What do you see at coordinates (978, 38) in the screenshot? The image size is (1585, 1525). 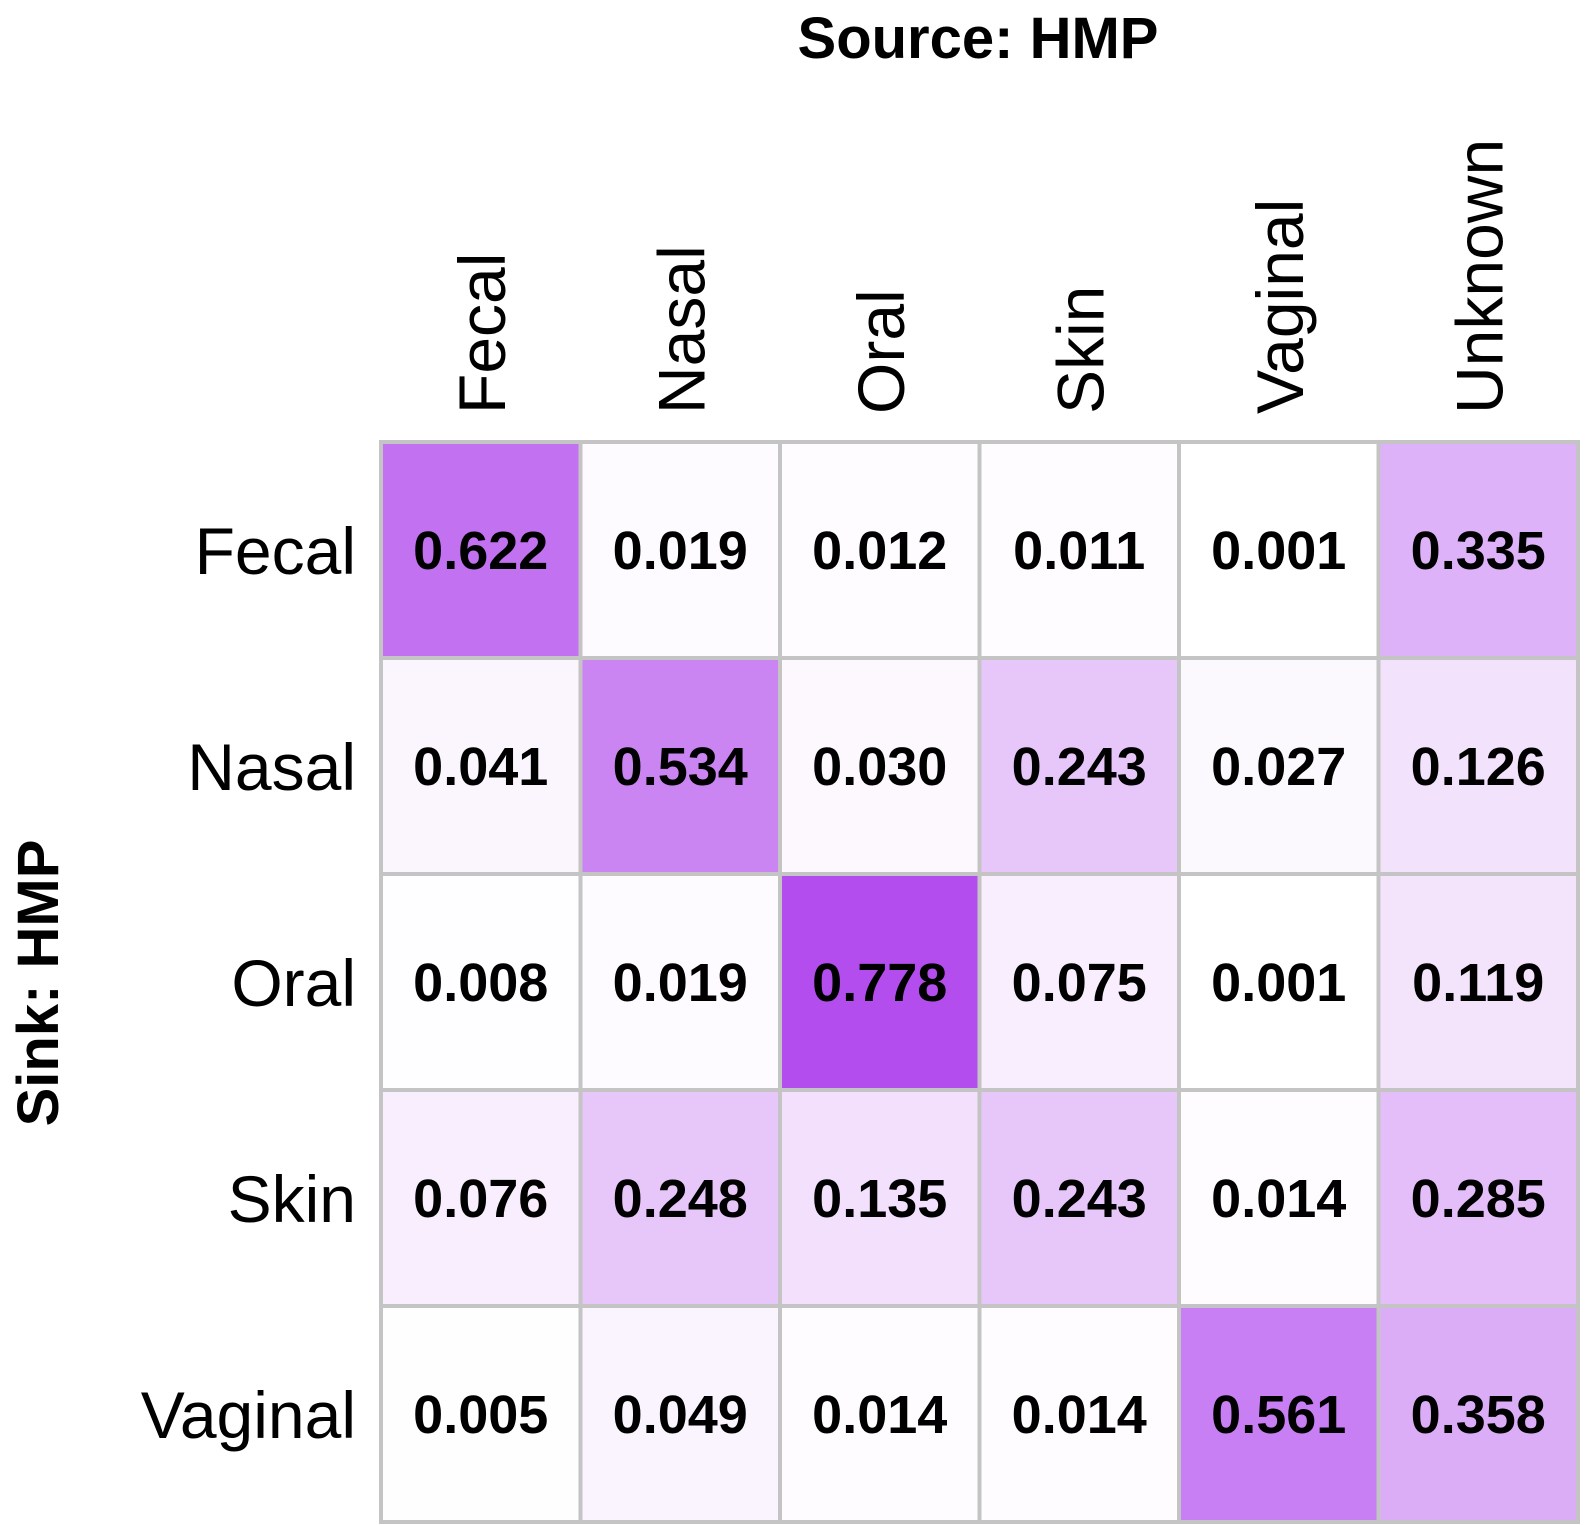 I see `x-axis-title: Source: HMP` at bounding box center [978, 38].